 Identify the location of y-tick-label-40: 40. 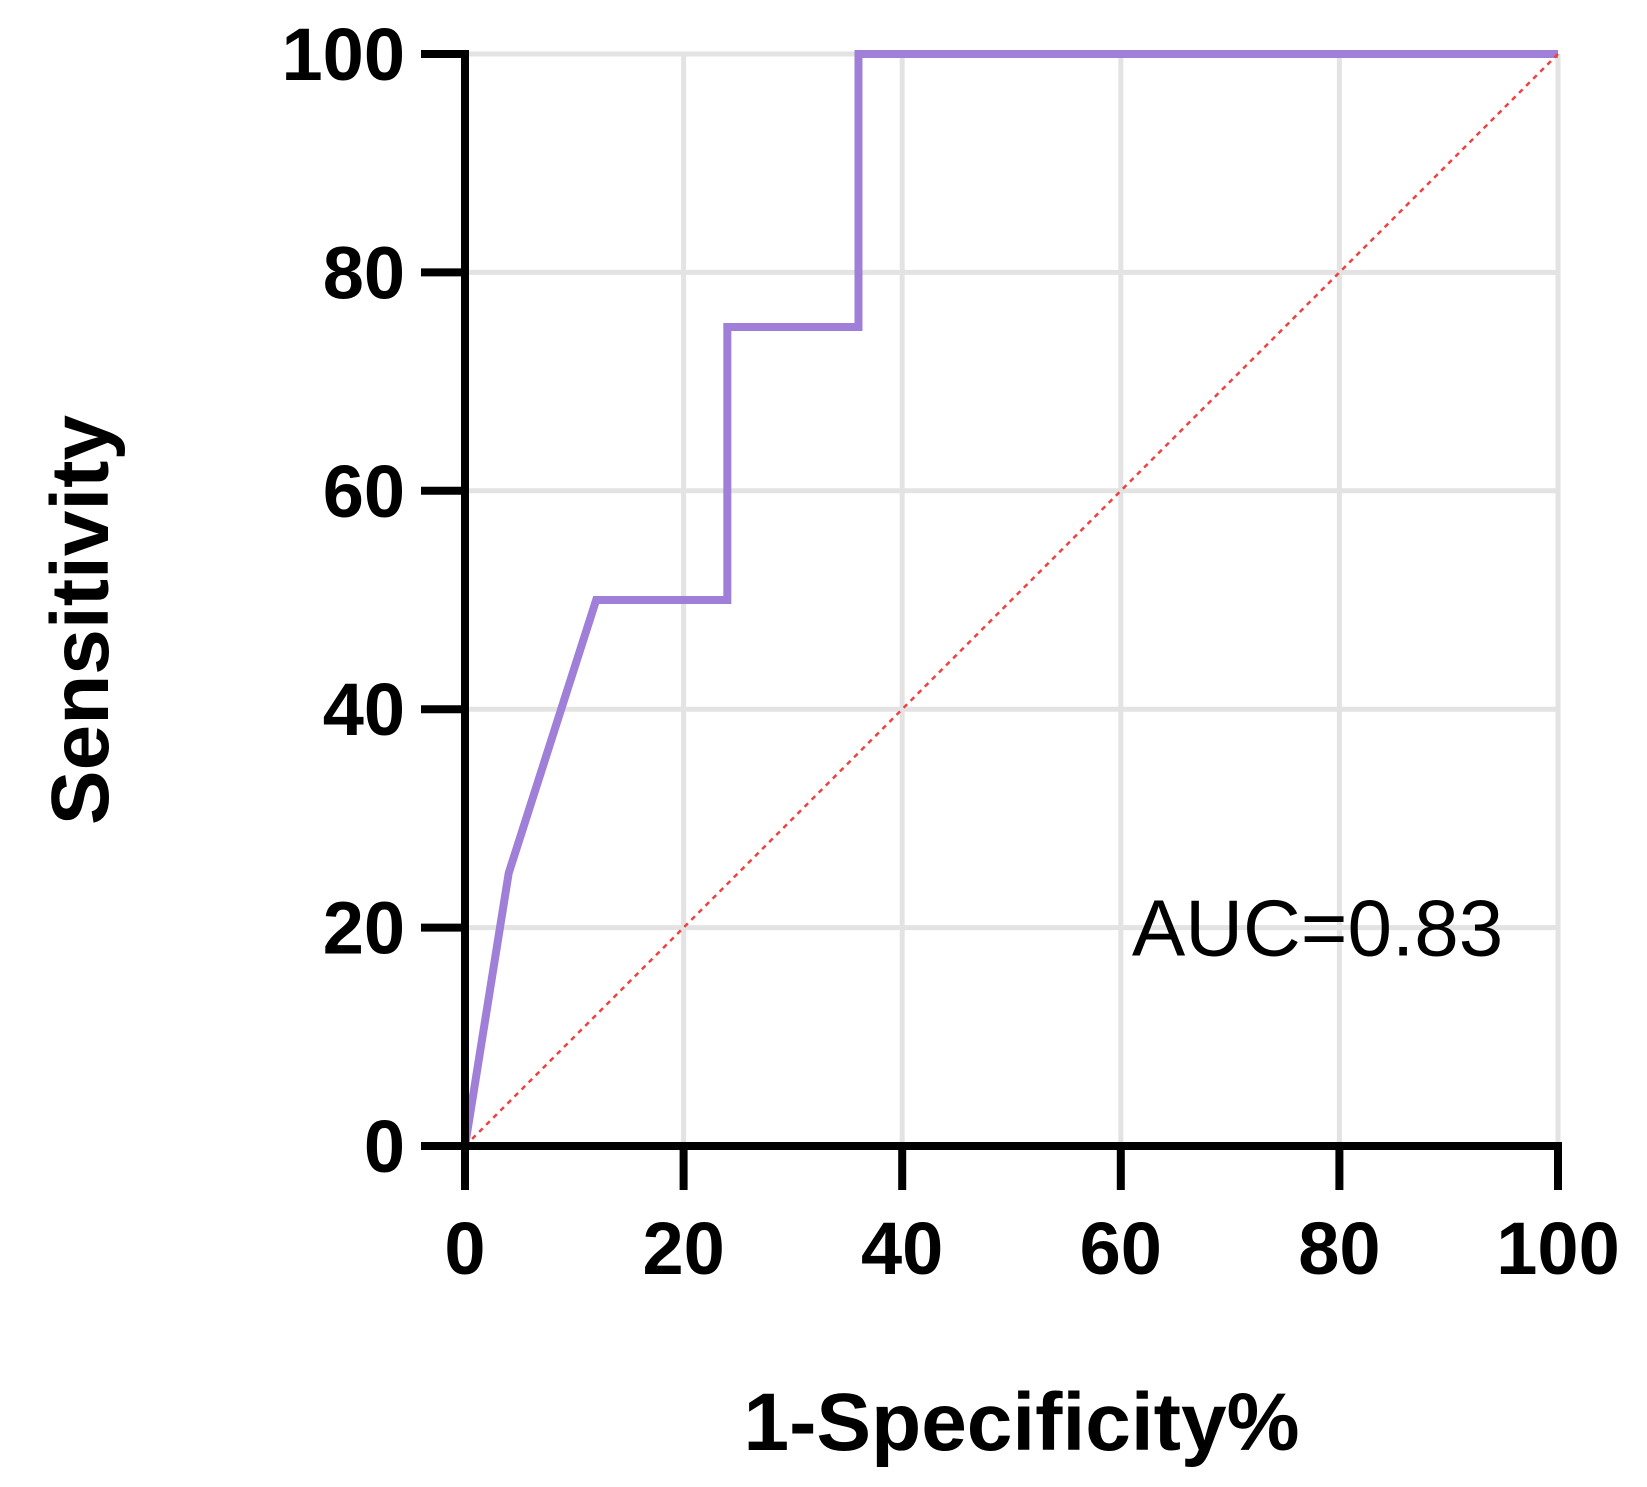
(364, 709).